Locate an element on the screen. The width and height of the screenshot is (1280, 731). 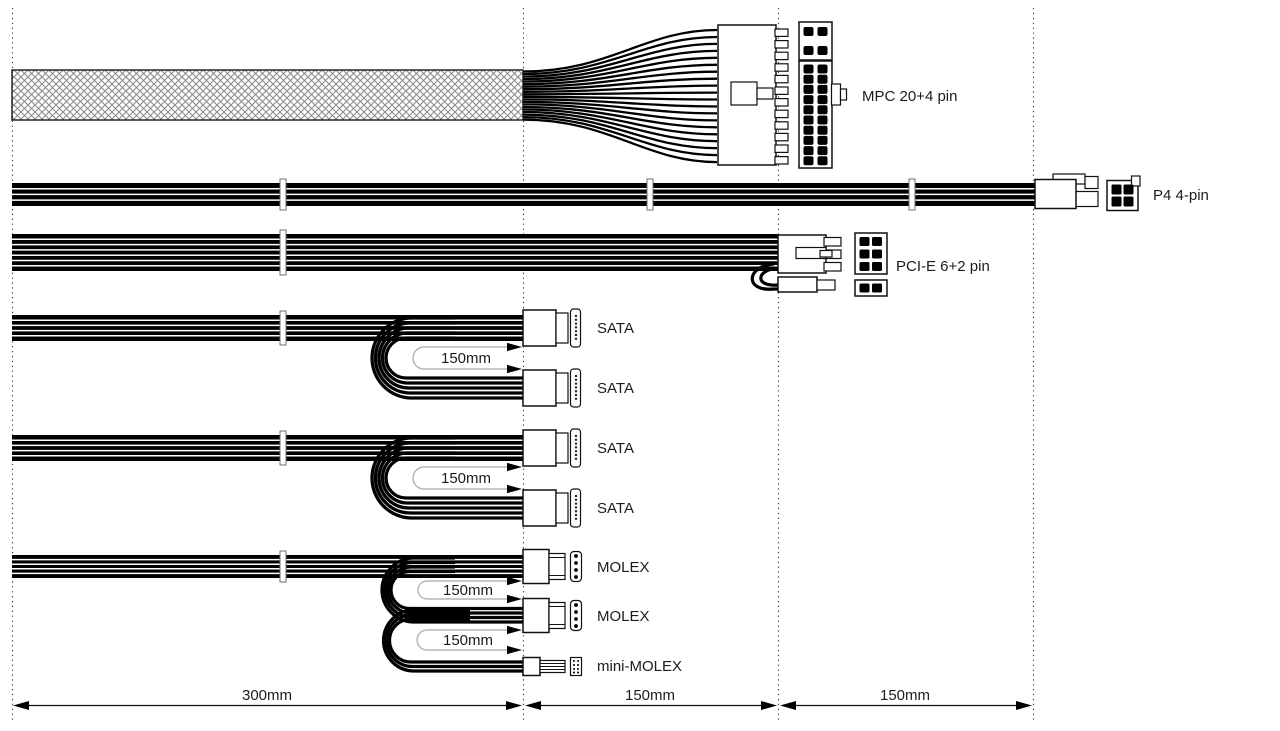
pcie-plus2-connector-side is located at coordinates (806, 284).